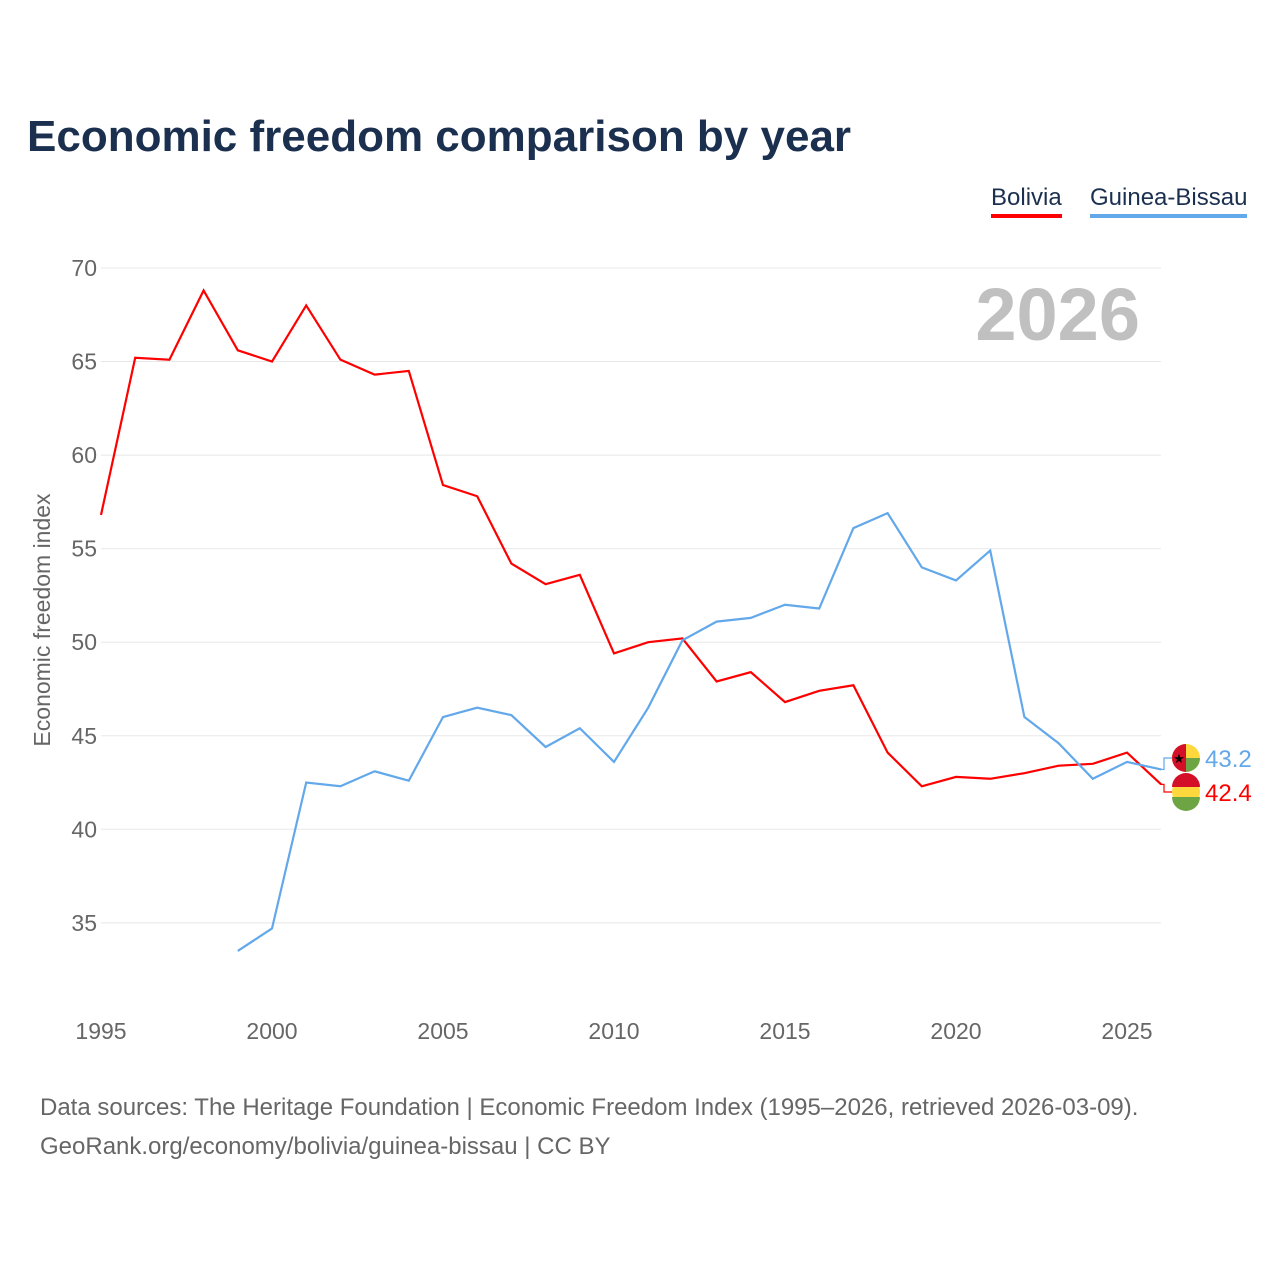 This screenshot has height=1280, width=1280. I want to click on year-watermark: 2026, so click(1057, 314).